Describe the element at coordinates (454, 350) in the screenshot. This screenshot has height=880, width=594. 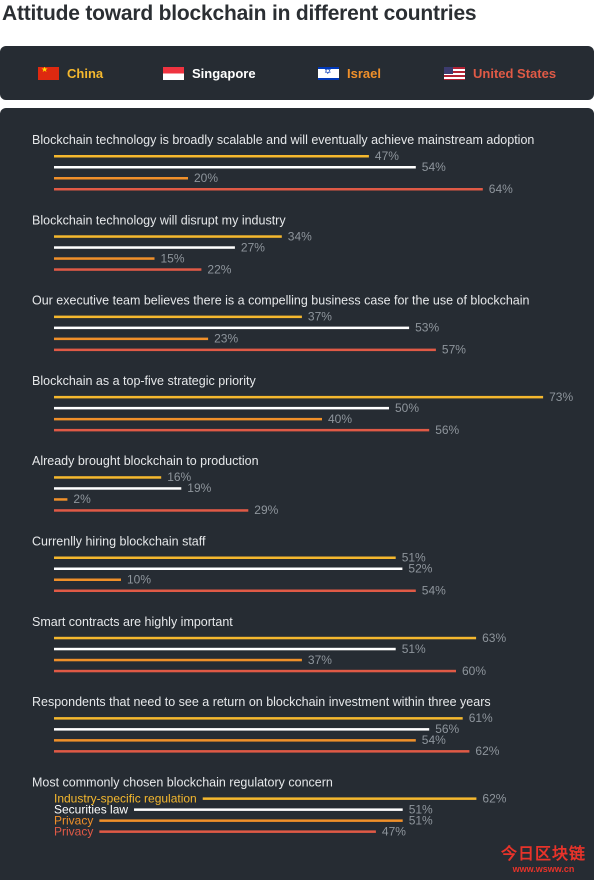
I see `bar-value-label: 57%` at that location.